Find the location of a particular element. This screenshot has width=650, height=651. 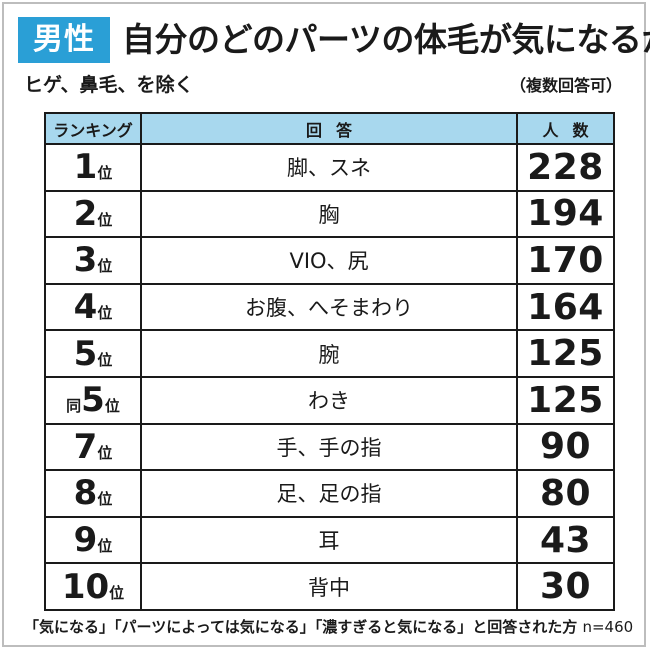

answer-cell: 腕 is located at coordinates (329, 353).